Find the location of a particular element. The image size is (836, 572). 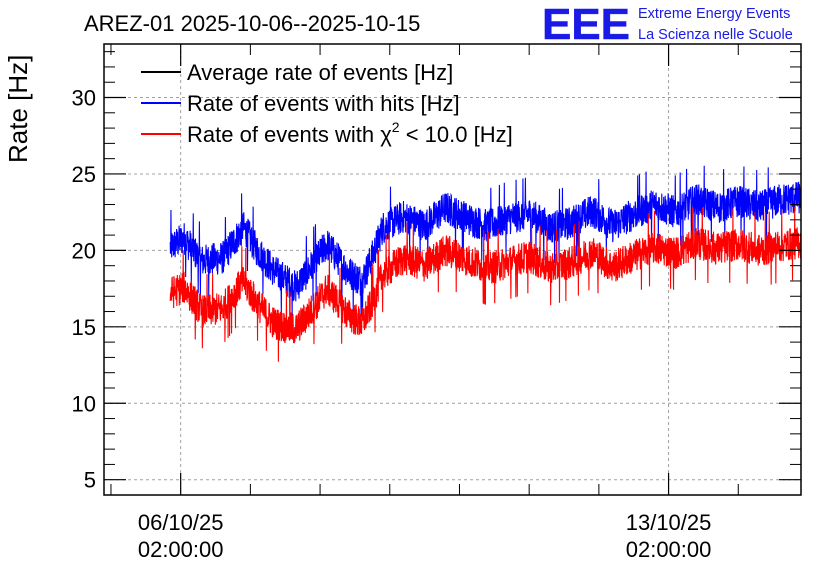

y-tick-label: 10 is located at coordinates (84, 403).